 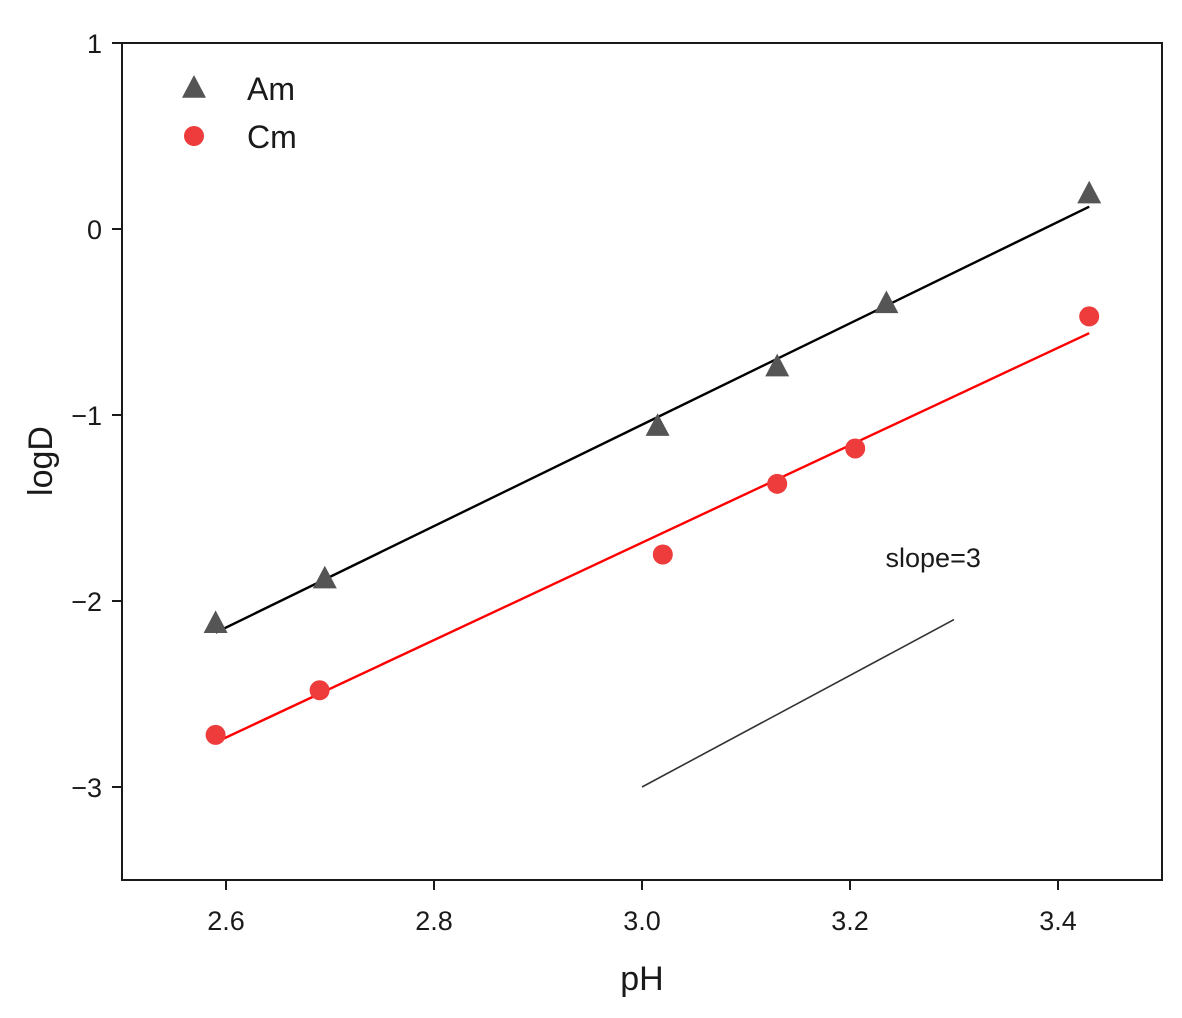 I want to click on x-axis-ticks: 2.6 2.8 3.0 3.2 3.4, so click(x=642, y=908).